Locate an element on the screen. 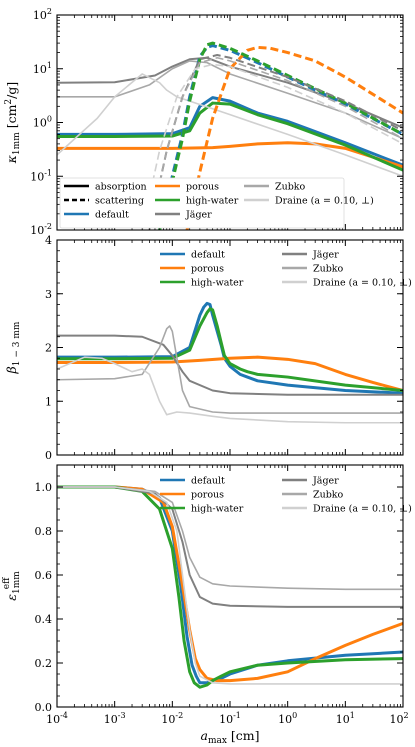 The image size is (415, 747). y-tick-exp: -2 is located at coordinates (48, 226).